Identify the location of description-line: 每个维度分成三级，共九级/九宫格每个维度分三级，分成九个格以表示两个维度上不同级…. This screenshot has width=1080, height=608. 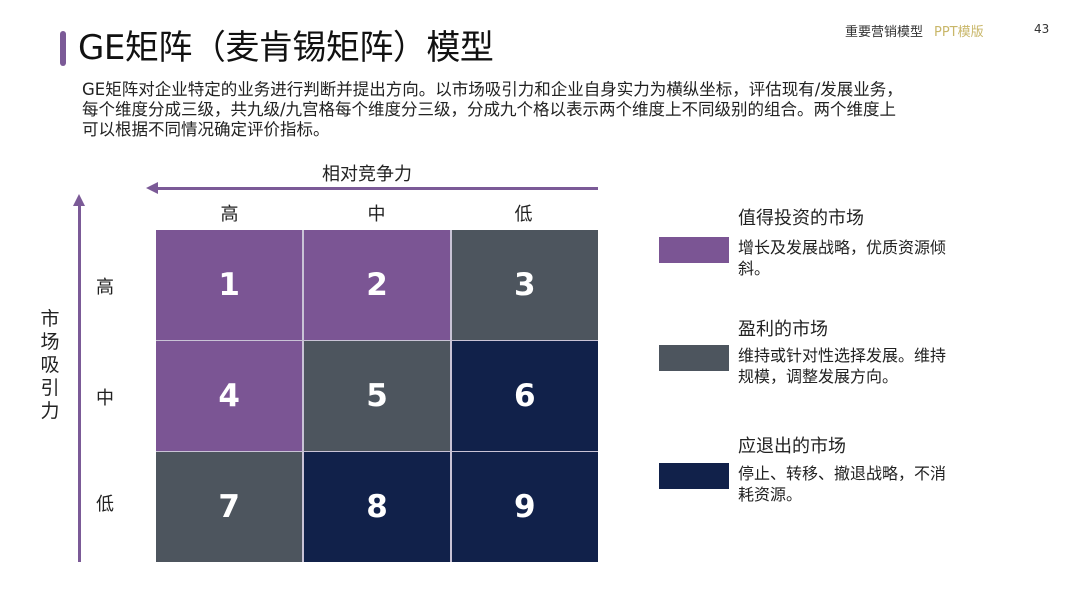
(489, 109).